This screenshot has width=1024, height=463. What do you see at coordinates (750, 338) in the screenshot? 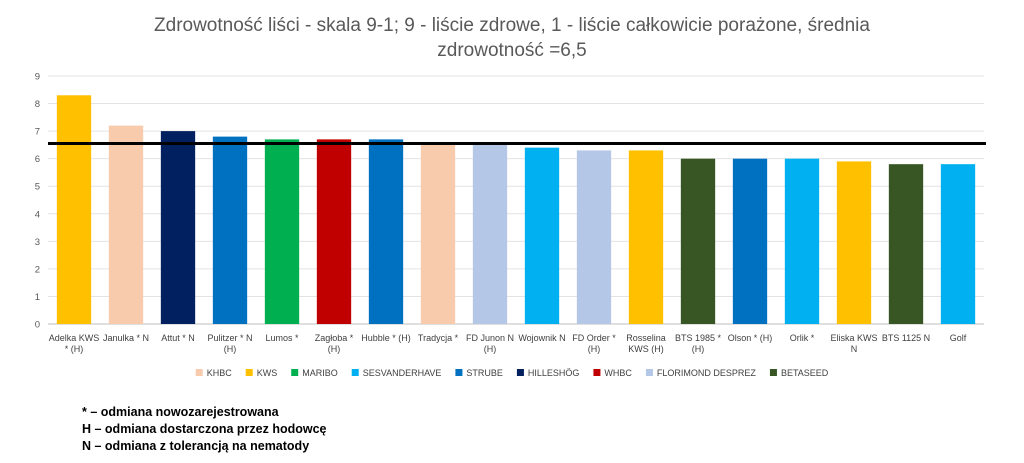
I see `x-tick-label: Olson * (H)` at bounding box center [750, 338].